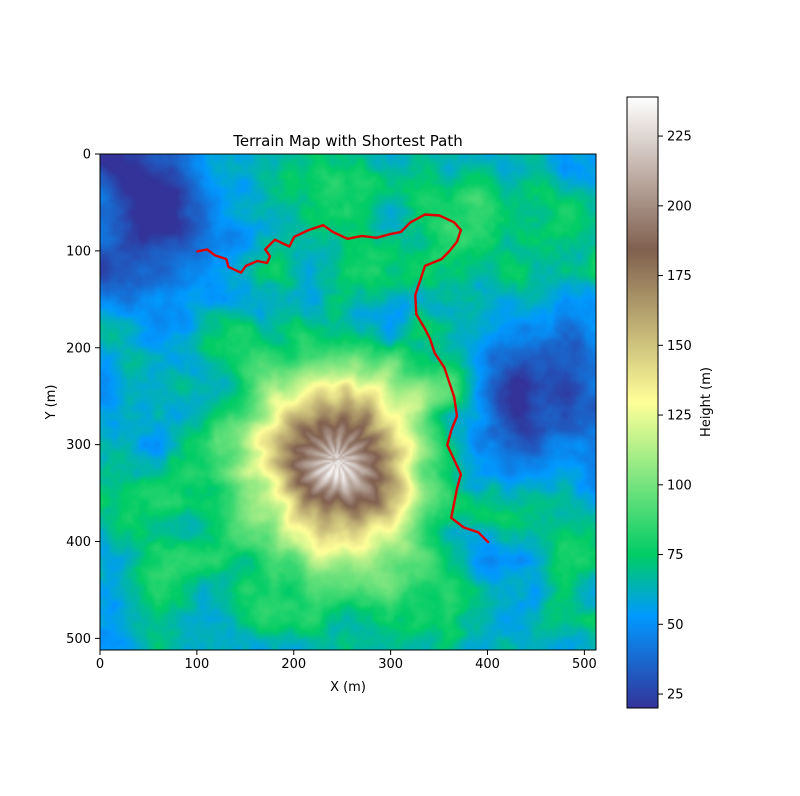 The height and width of the screenshot is (796, 800). Describe the element at coordinates (78, 348) in the screenshot. I see `y-tick-label: 200` at that location.